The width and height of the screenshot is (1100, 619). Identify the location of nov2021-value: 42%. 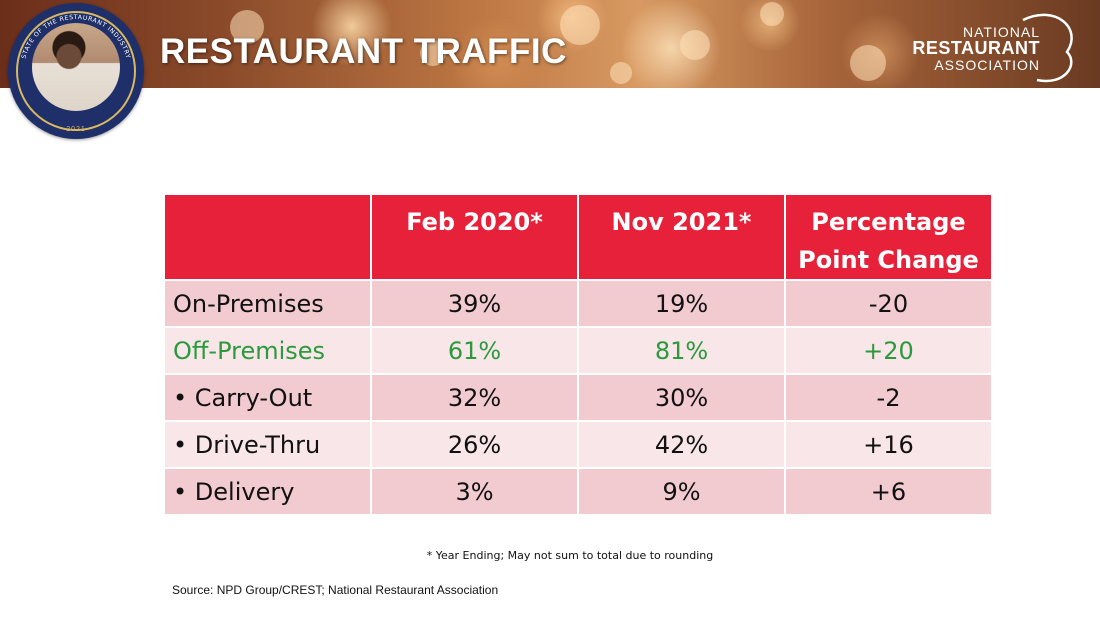
(681, 444).